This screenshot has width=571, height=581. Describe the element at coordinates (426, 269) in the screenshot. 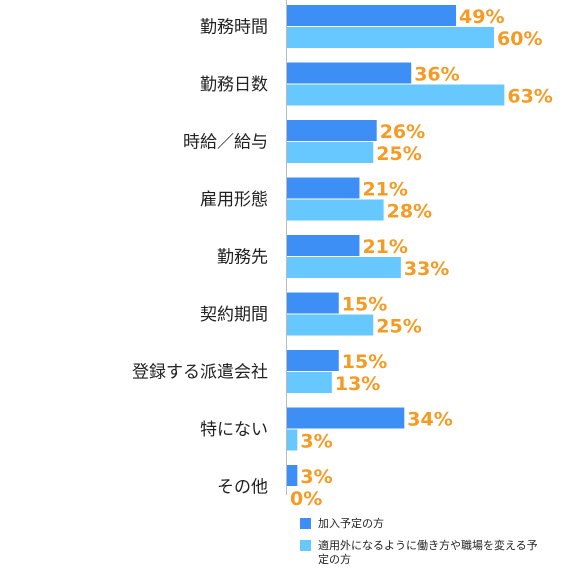

I see `data-label-series-2: 33%` at that location.